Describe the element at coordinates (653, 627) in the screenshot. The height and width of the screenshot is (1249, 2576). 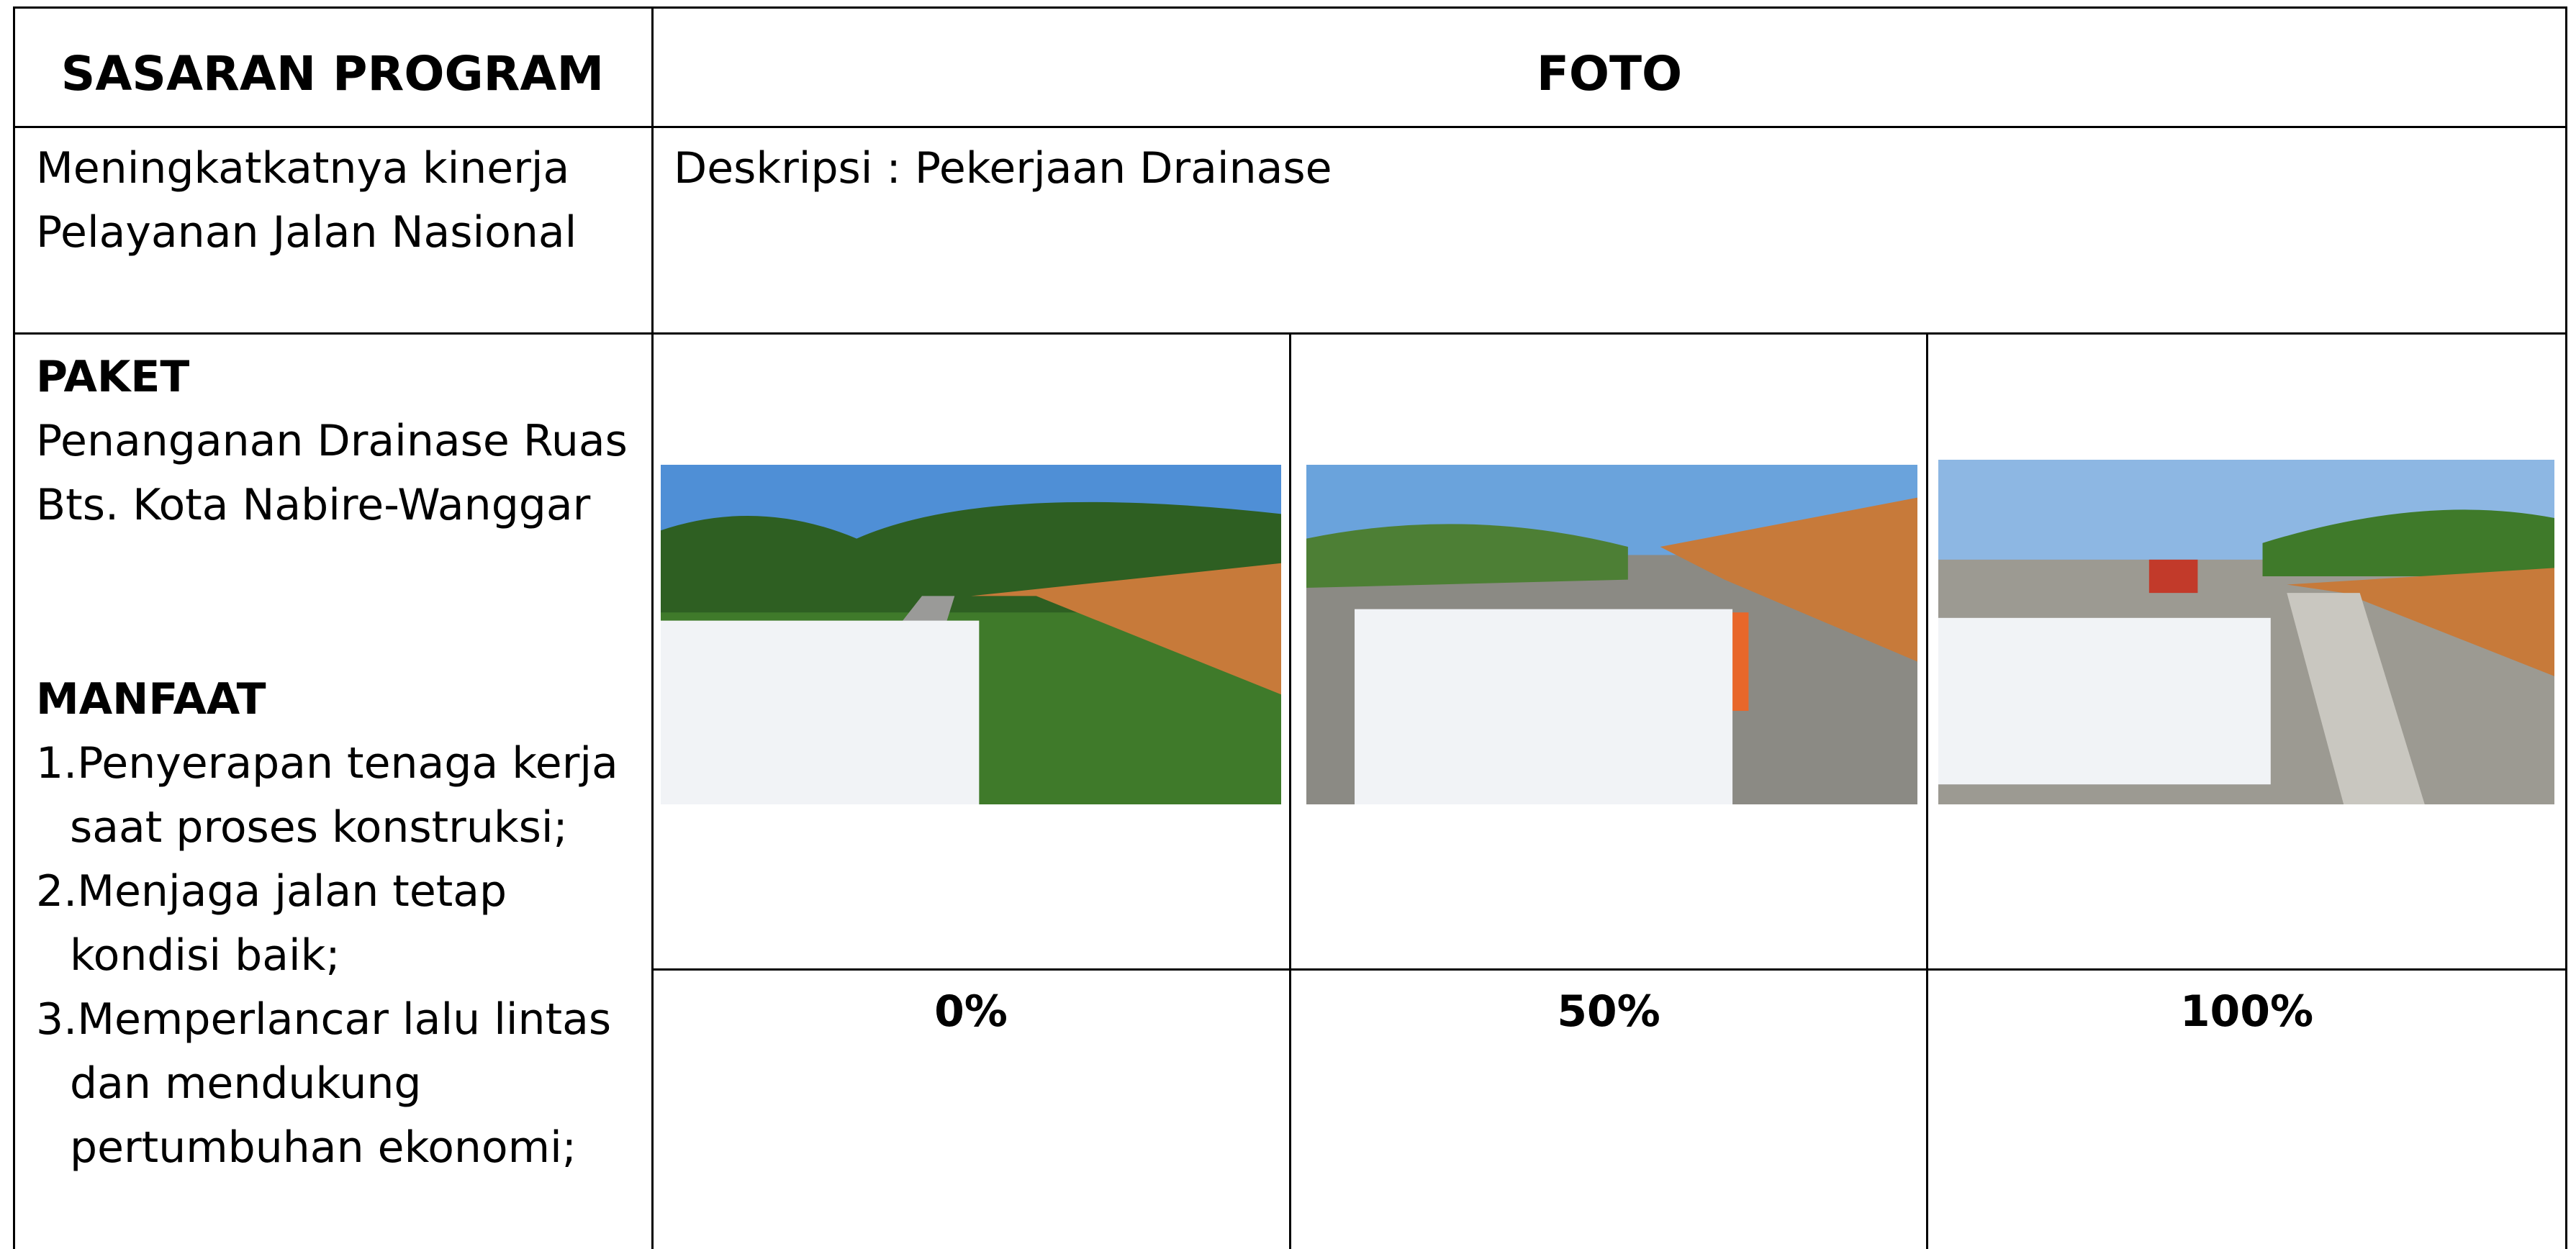
I see `col-divider` at that location.